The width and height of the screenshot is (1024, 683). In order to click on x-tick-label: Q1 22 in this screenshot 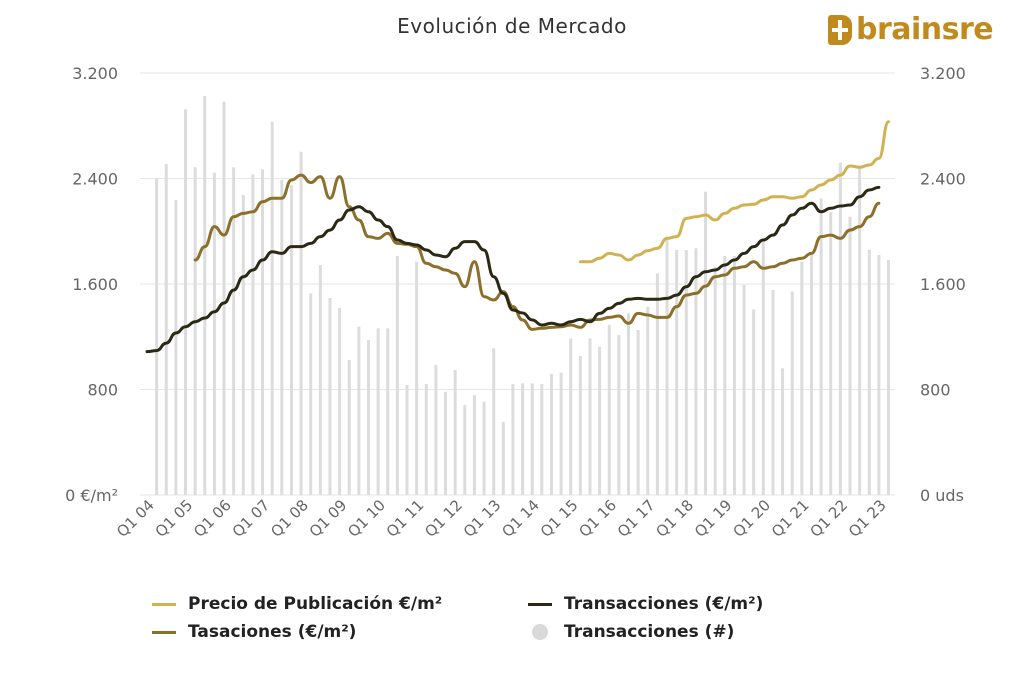, I will do `click(828, 518)`.